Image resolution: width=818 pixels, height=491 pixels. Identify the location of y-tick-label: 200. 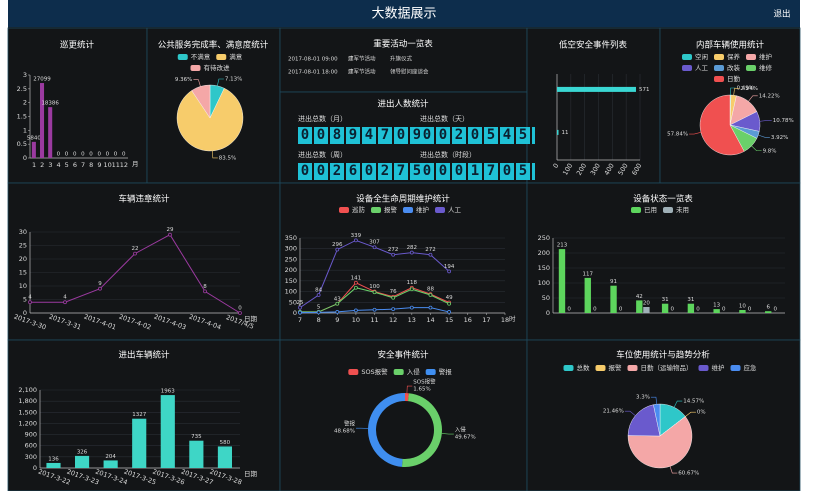
(544, 253).